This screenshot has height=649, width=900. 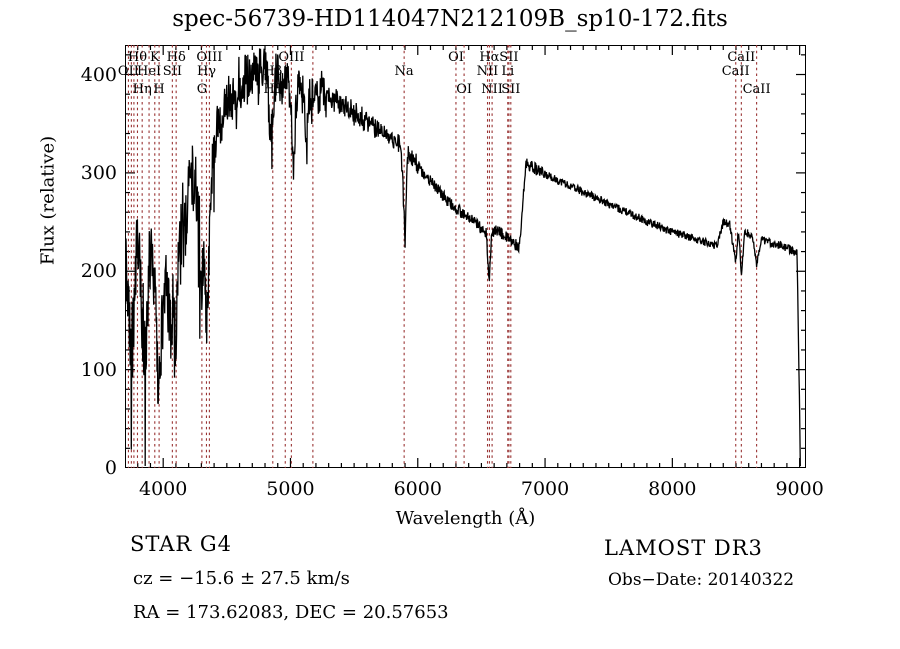 I want to click on y-tick-label: 200, so click(x=98, y=271).